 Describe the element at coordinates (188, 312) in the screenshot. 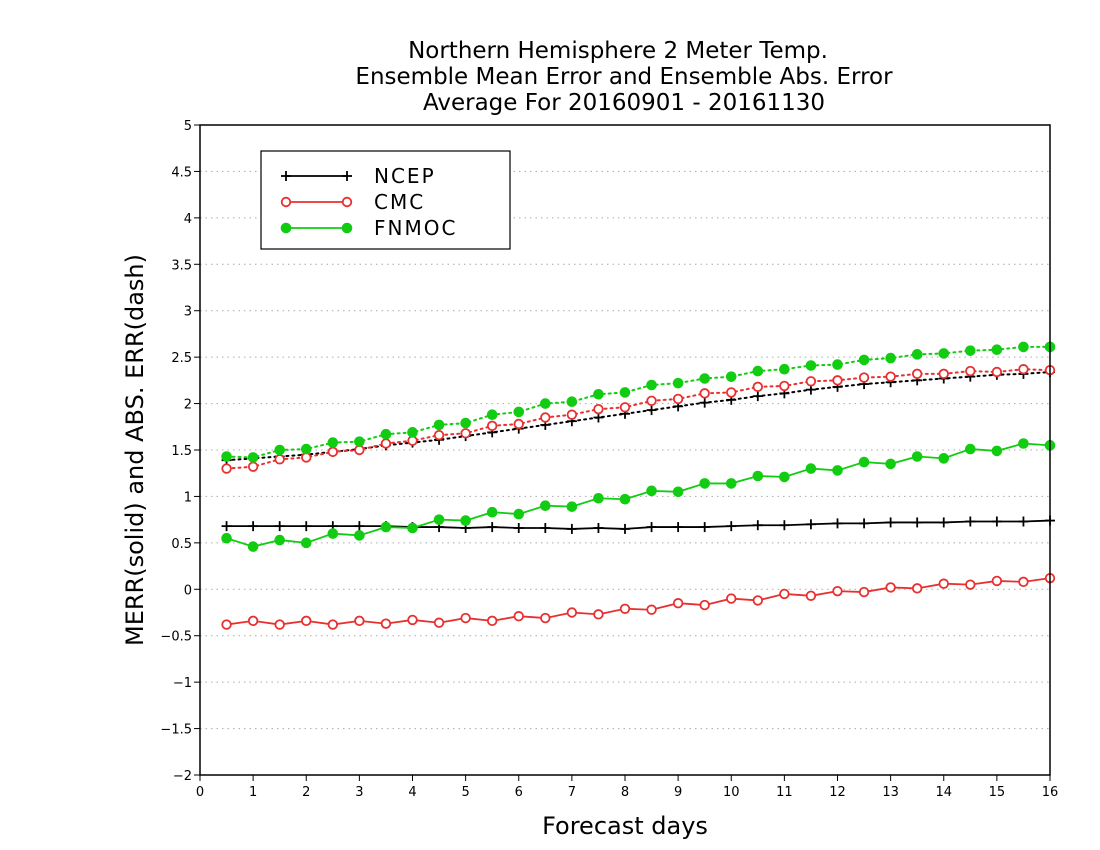

I see `y-tick-label: 3` at that location.